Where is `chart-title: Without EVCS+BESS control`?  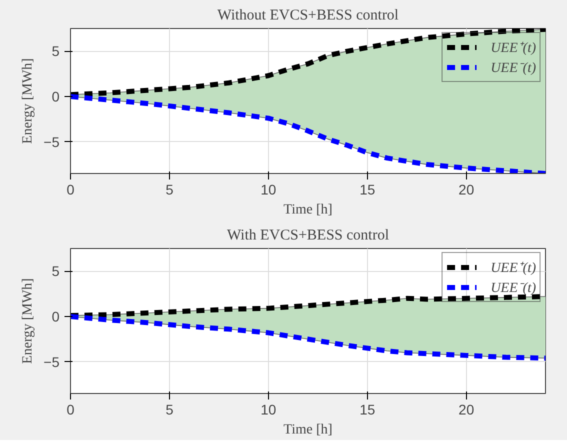 chart-title: Without EVCS+BESS control is located at coordinates (308, 16).